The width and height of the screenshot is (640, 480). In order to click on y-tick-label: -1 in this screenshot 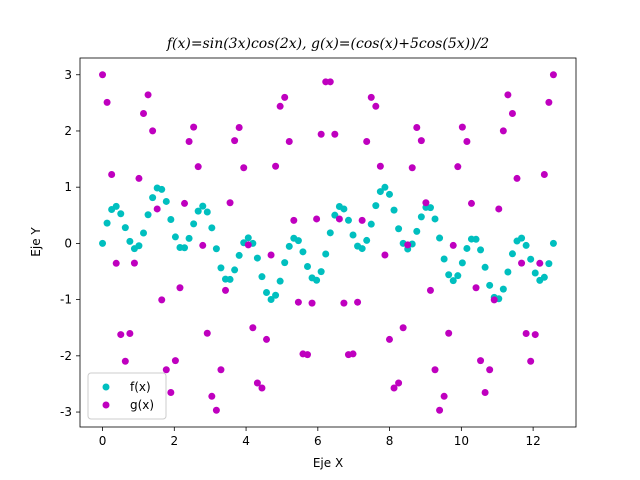, I will do `click(66, 300)`.